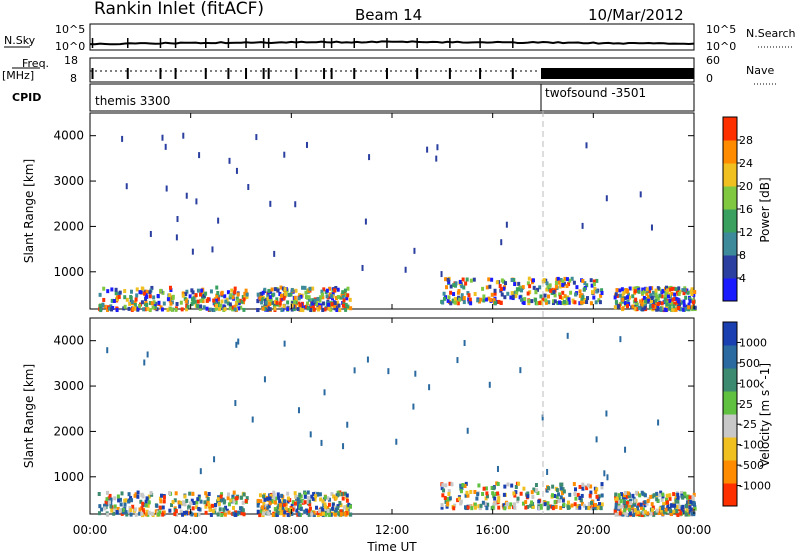 The height and width of the screenshot is (554, 800). Describe the element at coordinates (760, 70) in the screenshot. I see `nave-label: Nave` at that location.